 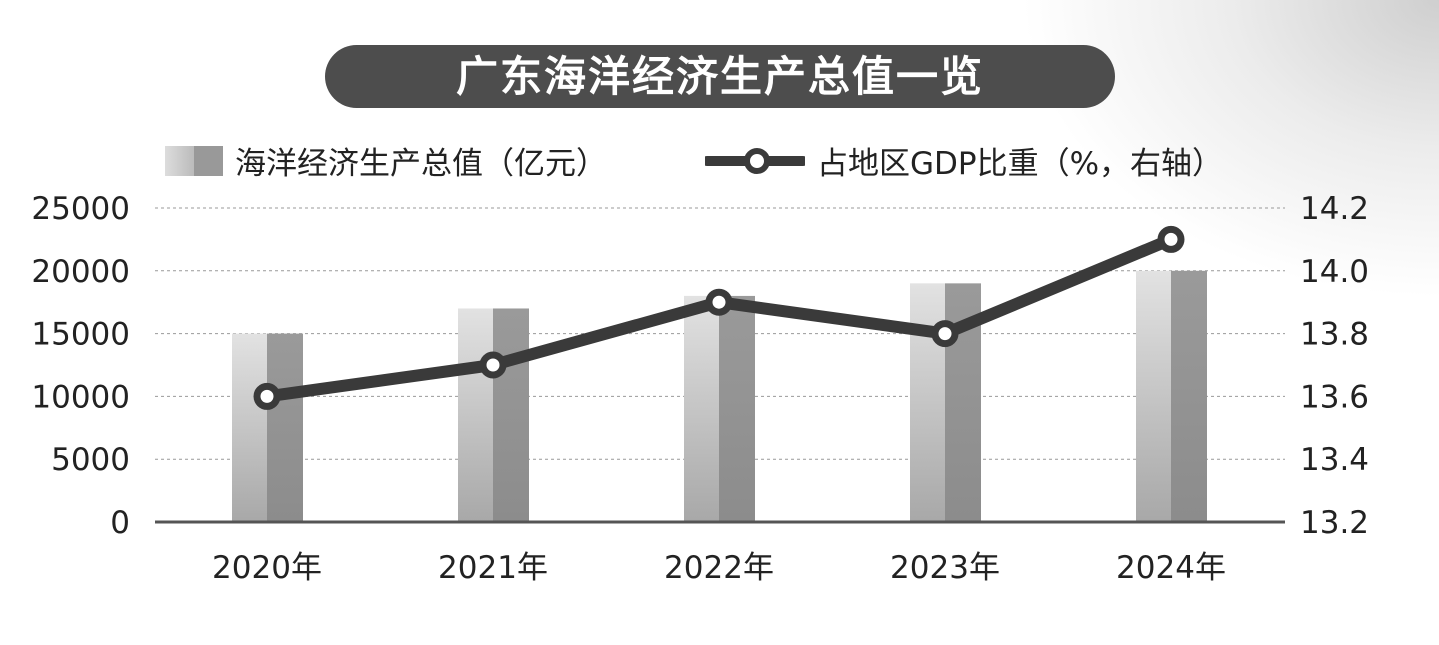 I want to click on legend-bar-label: 海洋经济生产总值（亿元）, so click(x=421, y=164).